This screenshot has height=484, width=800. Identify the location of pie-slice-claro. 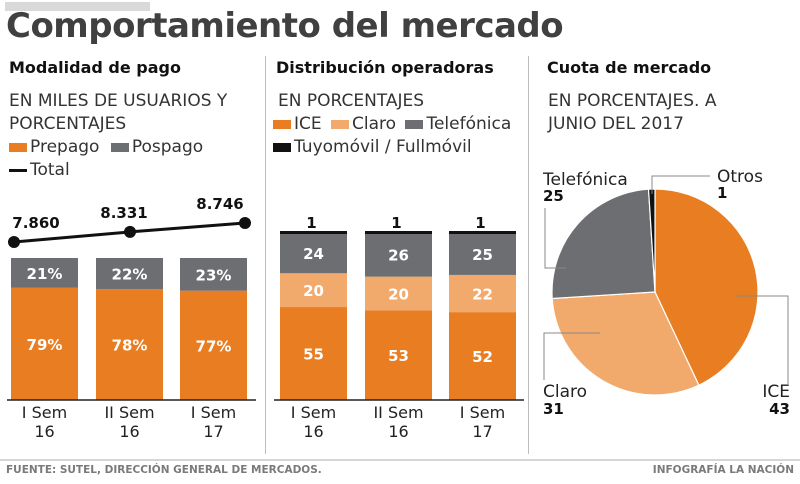
(625, 343).